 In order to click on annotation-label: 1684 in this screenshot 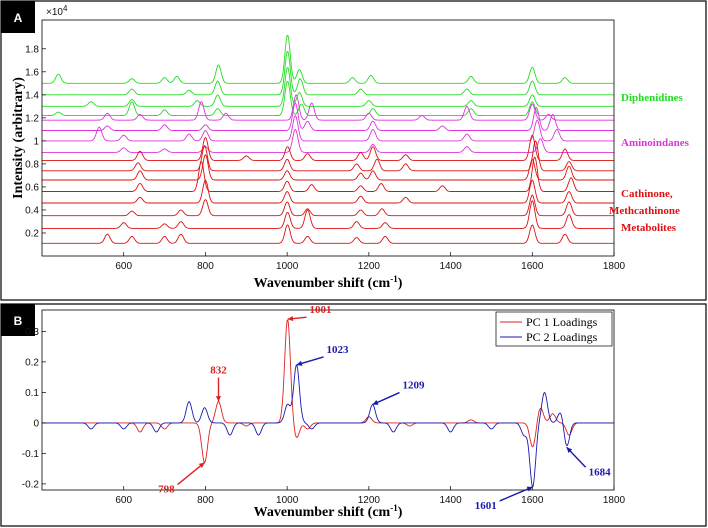, I will do `click(600, 472)`.